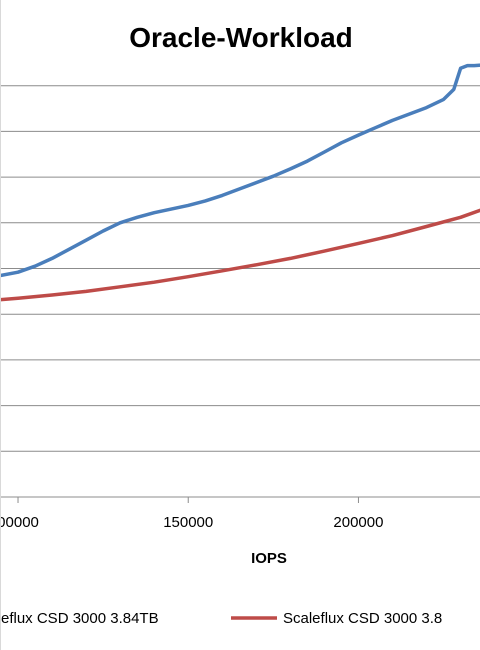 Image resolution: width=480 pixels, height=650 pixels. I want to click on legend-label-1: Scaleflux CSD 3000 3.8, so click(362, 618).